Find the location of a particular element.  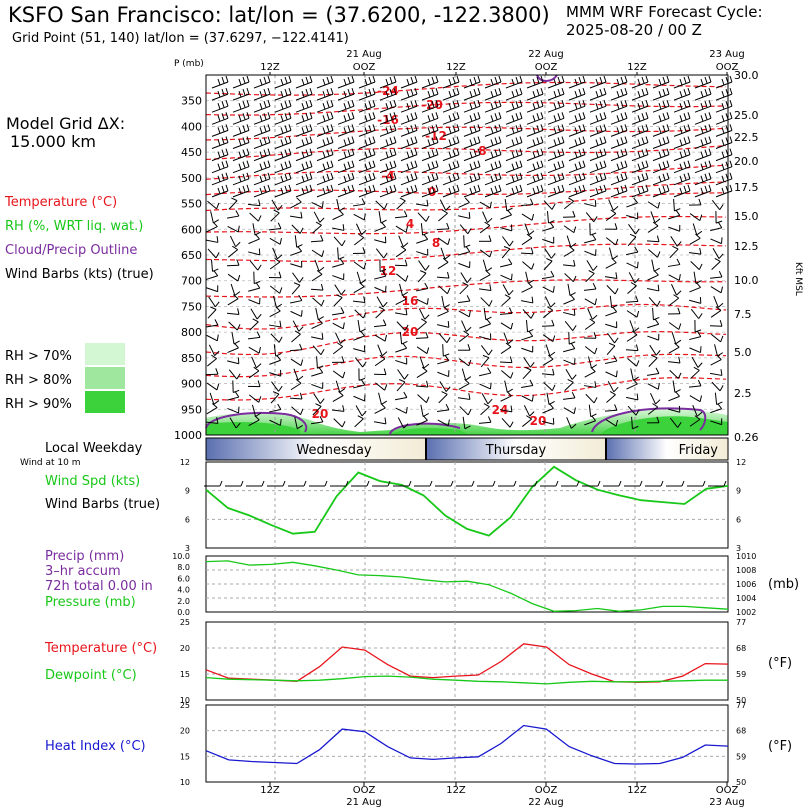

temperature-contour-label: 0 is located at coordinates (432, 192).